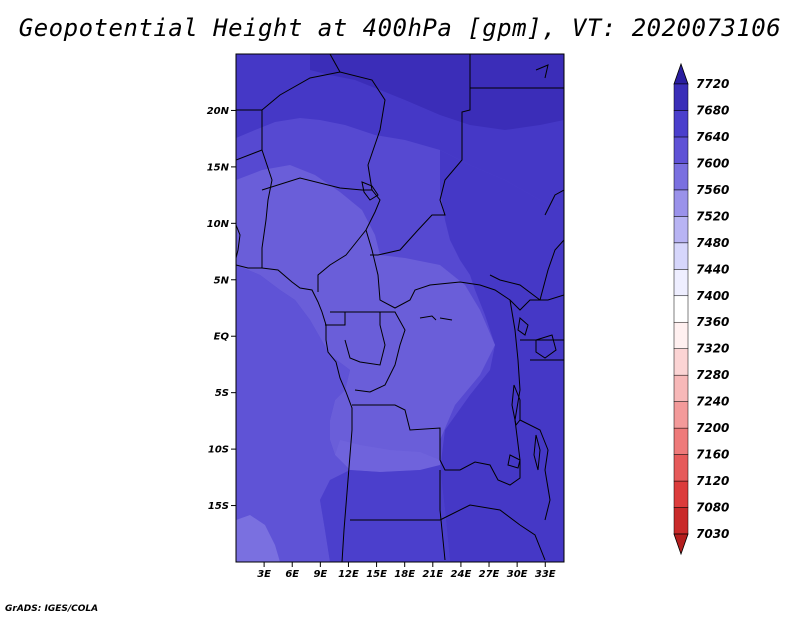 This screenshot has width=800, height=618. I want to click on lon-tick-label: 12E, so click(348, 574).